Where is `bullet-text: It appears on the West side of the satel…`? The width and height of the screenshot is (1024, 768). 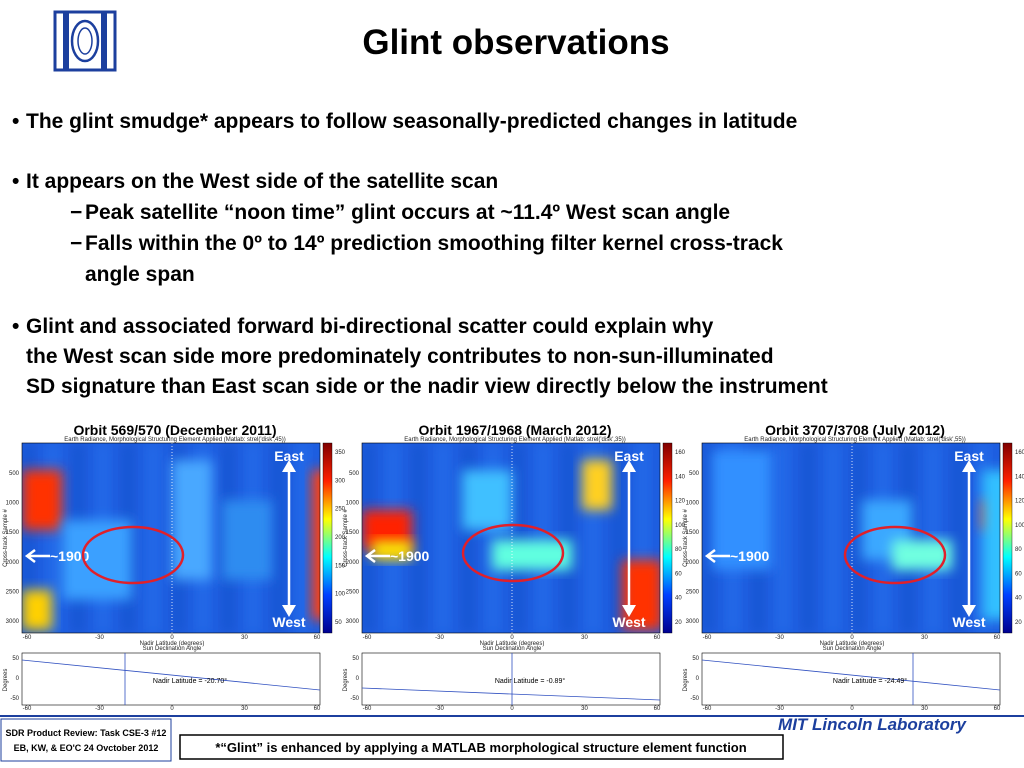 bullet-text: It appears on the West side of the satel… is located at coordinates (262, 181).